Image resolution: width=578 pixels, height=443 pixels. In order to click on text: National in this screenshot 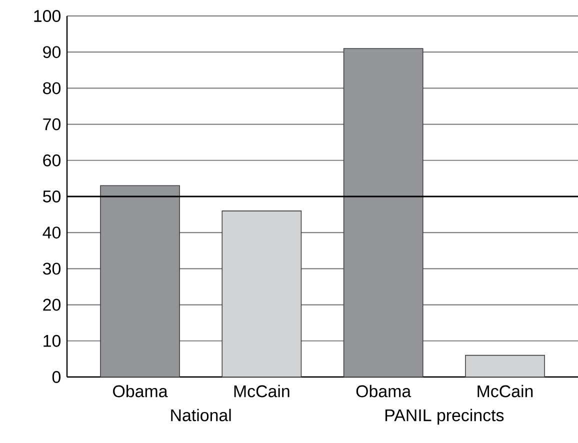, I will do `click(201, 415)`.